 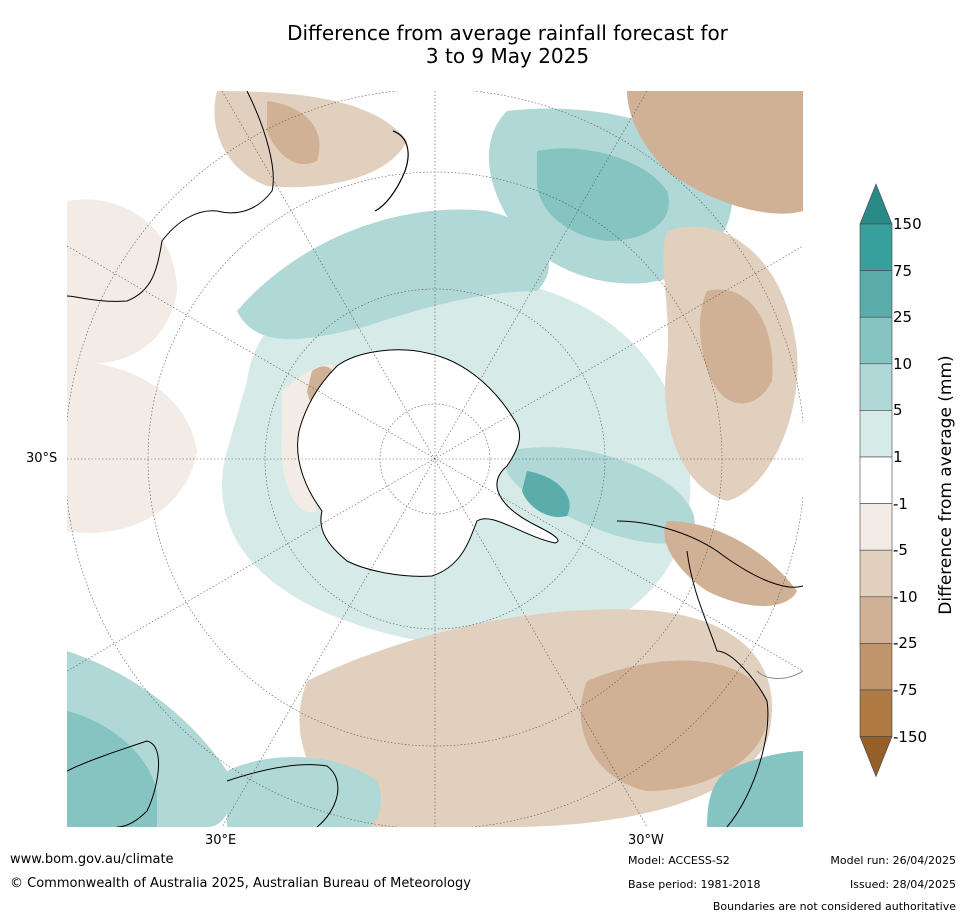 What do you see at coordinates (393, 274) in the screenshot?
I see `teal-band-north` at bounding box center [393, 274].